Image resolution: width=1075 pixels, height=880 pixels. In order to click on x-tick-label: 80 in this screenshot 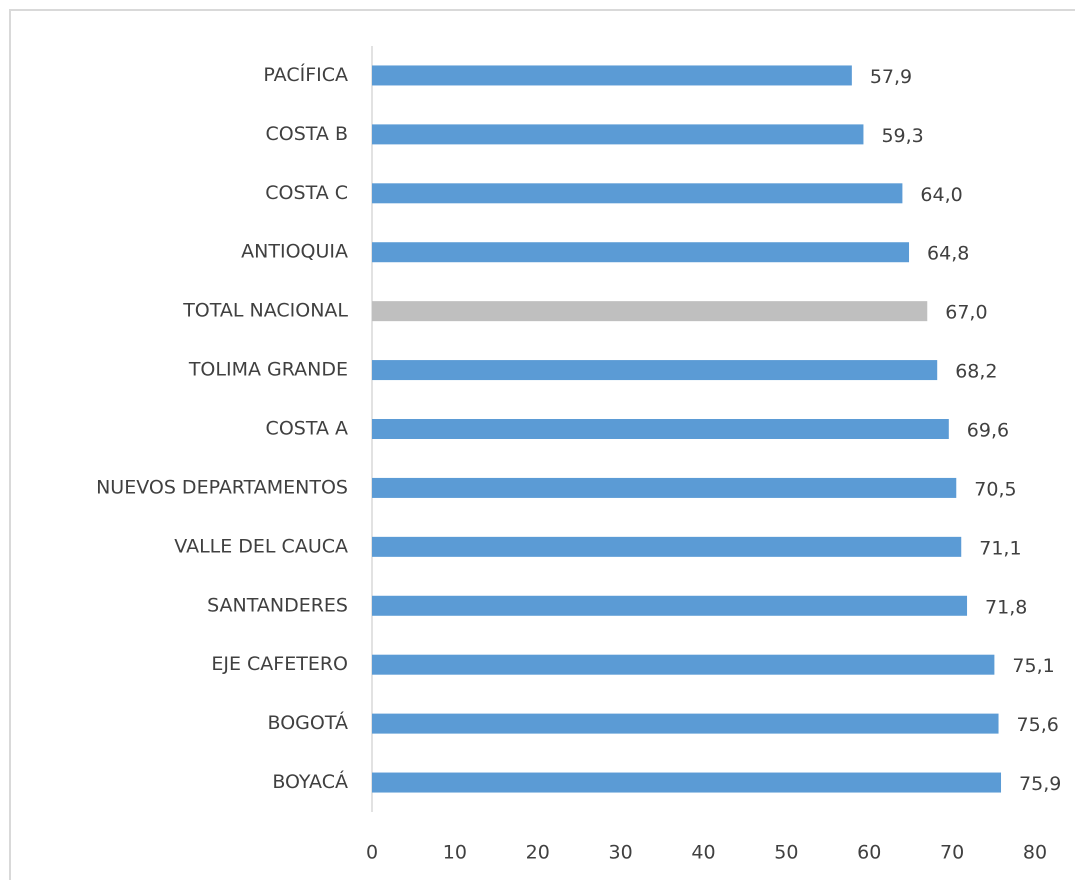, I will do `click(1035, 853)`.